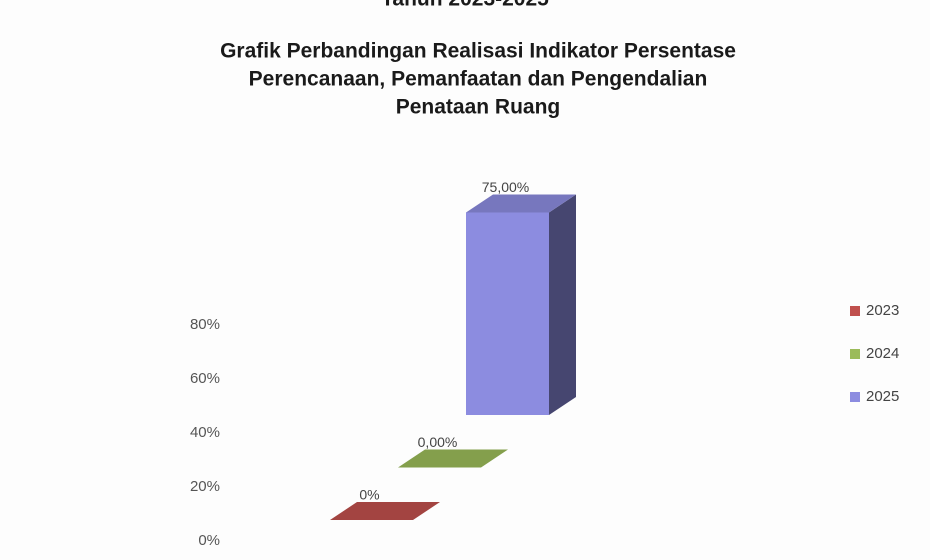 Image resolution: width=930 pixels, height=560 pixels. Describe the element at coordinates (205, 324) in the screenshot. I see `y-tick-label: 80%` at that location.